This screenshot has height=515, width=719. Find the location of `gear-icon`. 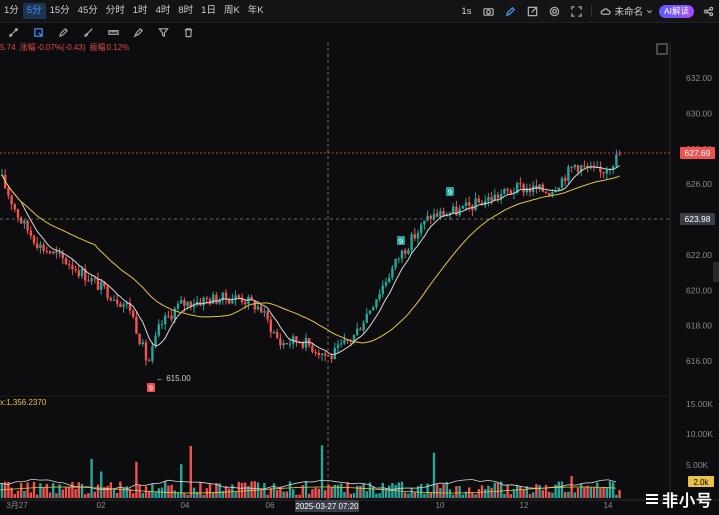

gear-icon is located at coordinates (554, 11).